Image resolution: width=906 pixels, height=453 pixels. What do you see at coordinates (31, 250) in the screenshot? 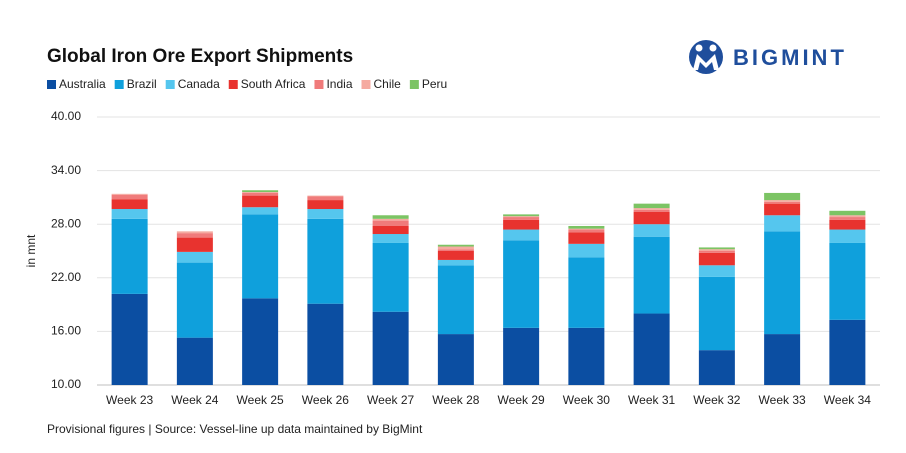
I see `y-axis-label: in mnt` at bounding box center [31, 250].